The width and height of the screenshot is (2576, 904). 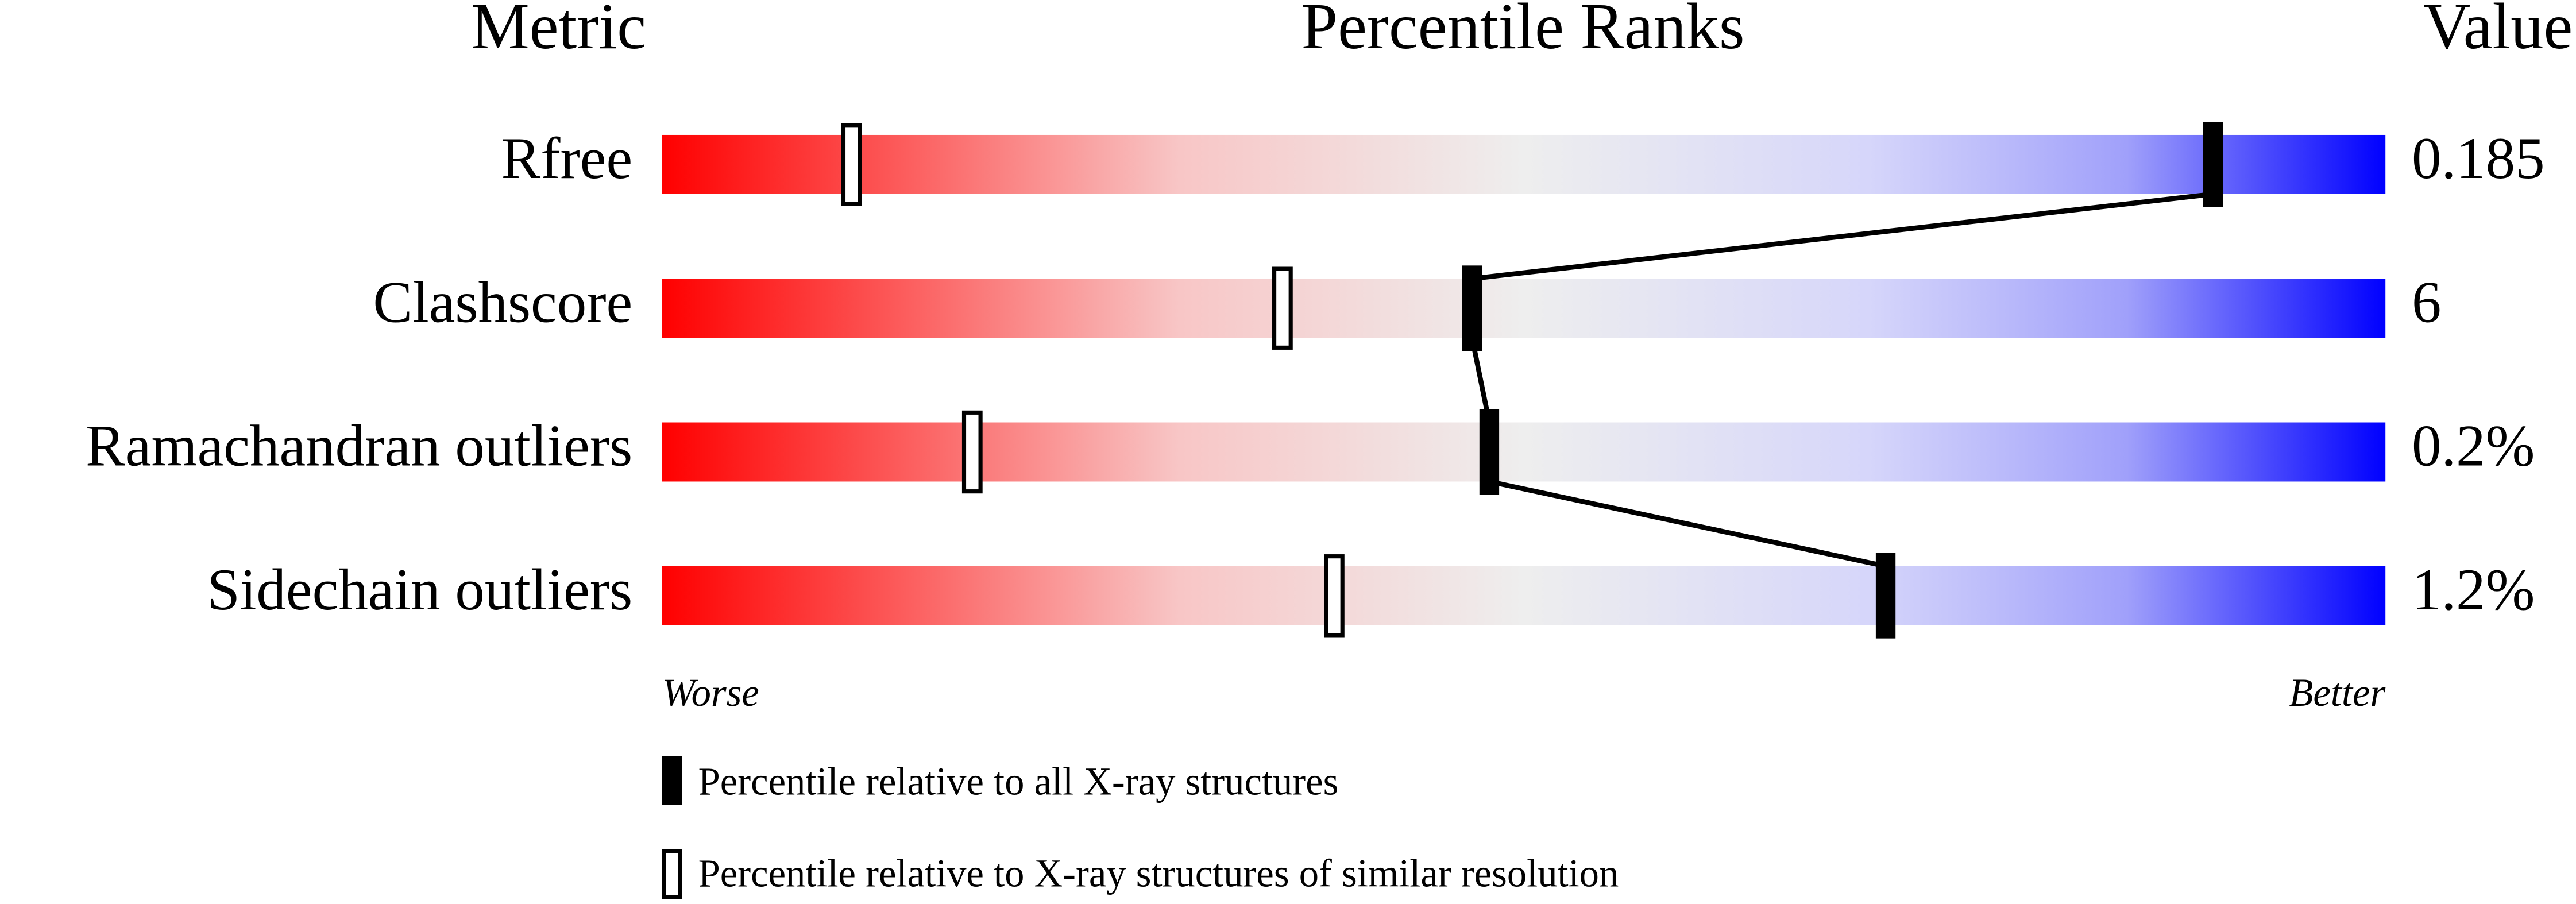 What do you see at coordinates (359, 447) in the screenshot?
I see `metric-label: Ramachandran outliers` at bounding box center [359, 447].